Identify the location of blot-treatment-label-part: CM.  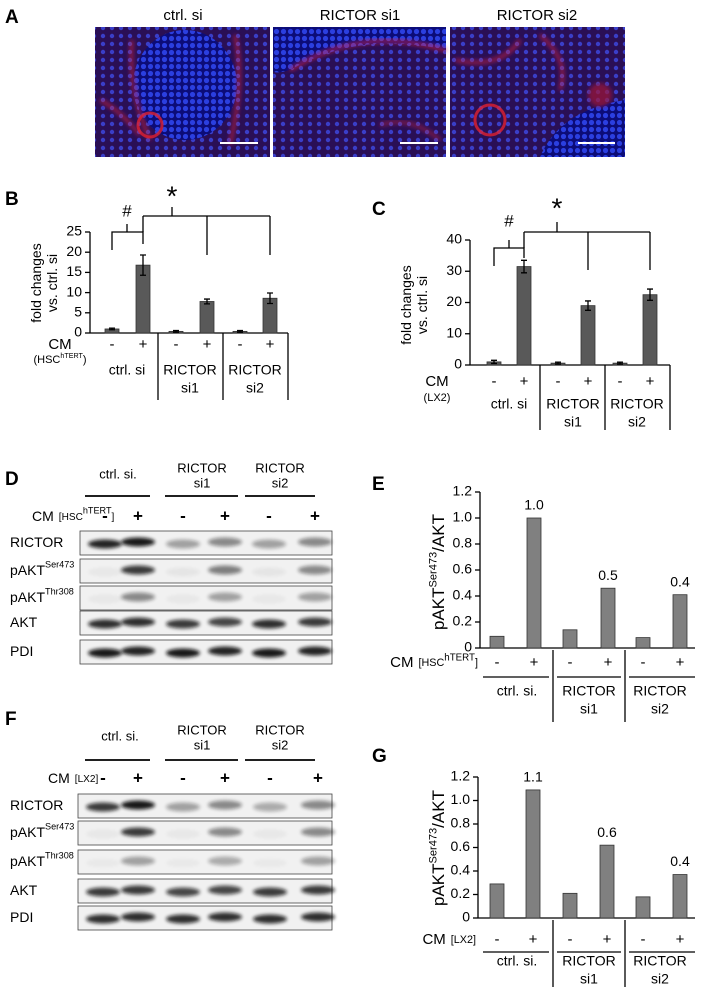
(43, 516).